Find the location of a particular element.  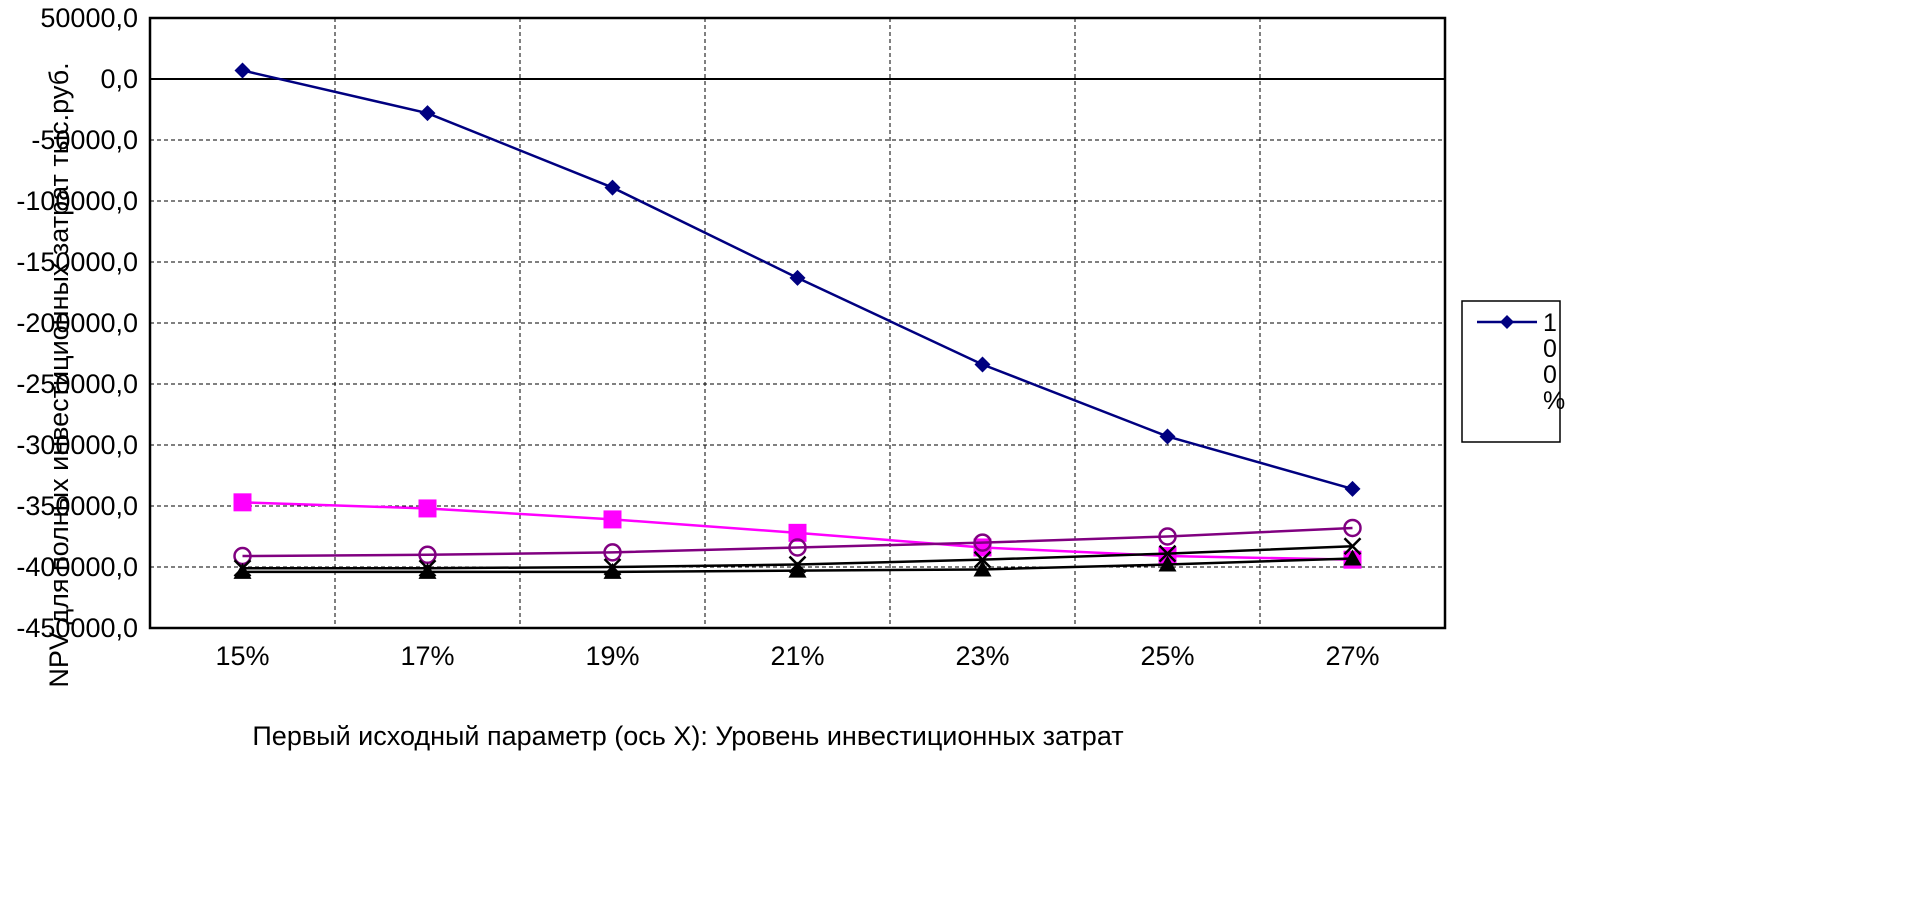

y-tick-label: -350000,0 is located at coordinates (77, 506).